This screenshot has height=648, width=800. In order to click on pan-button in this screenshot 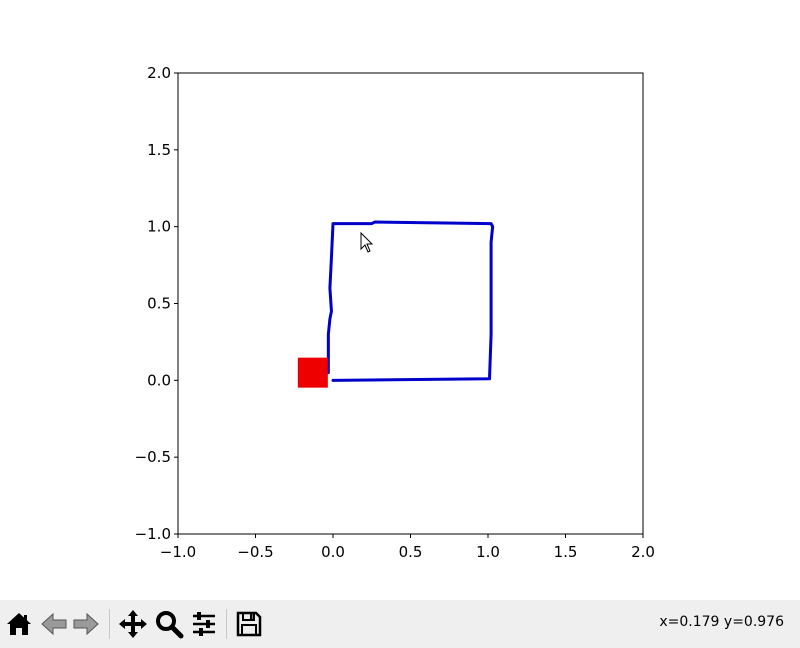, I will do `click(133, 624)`.